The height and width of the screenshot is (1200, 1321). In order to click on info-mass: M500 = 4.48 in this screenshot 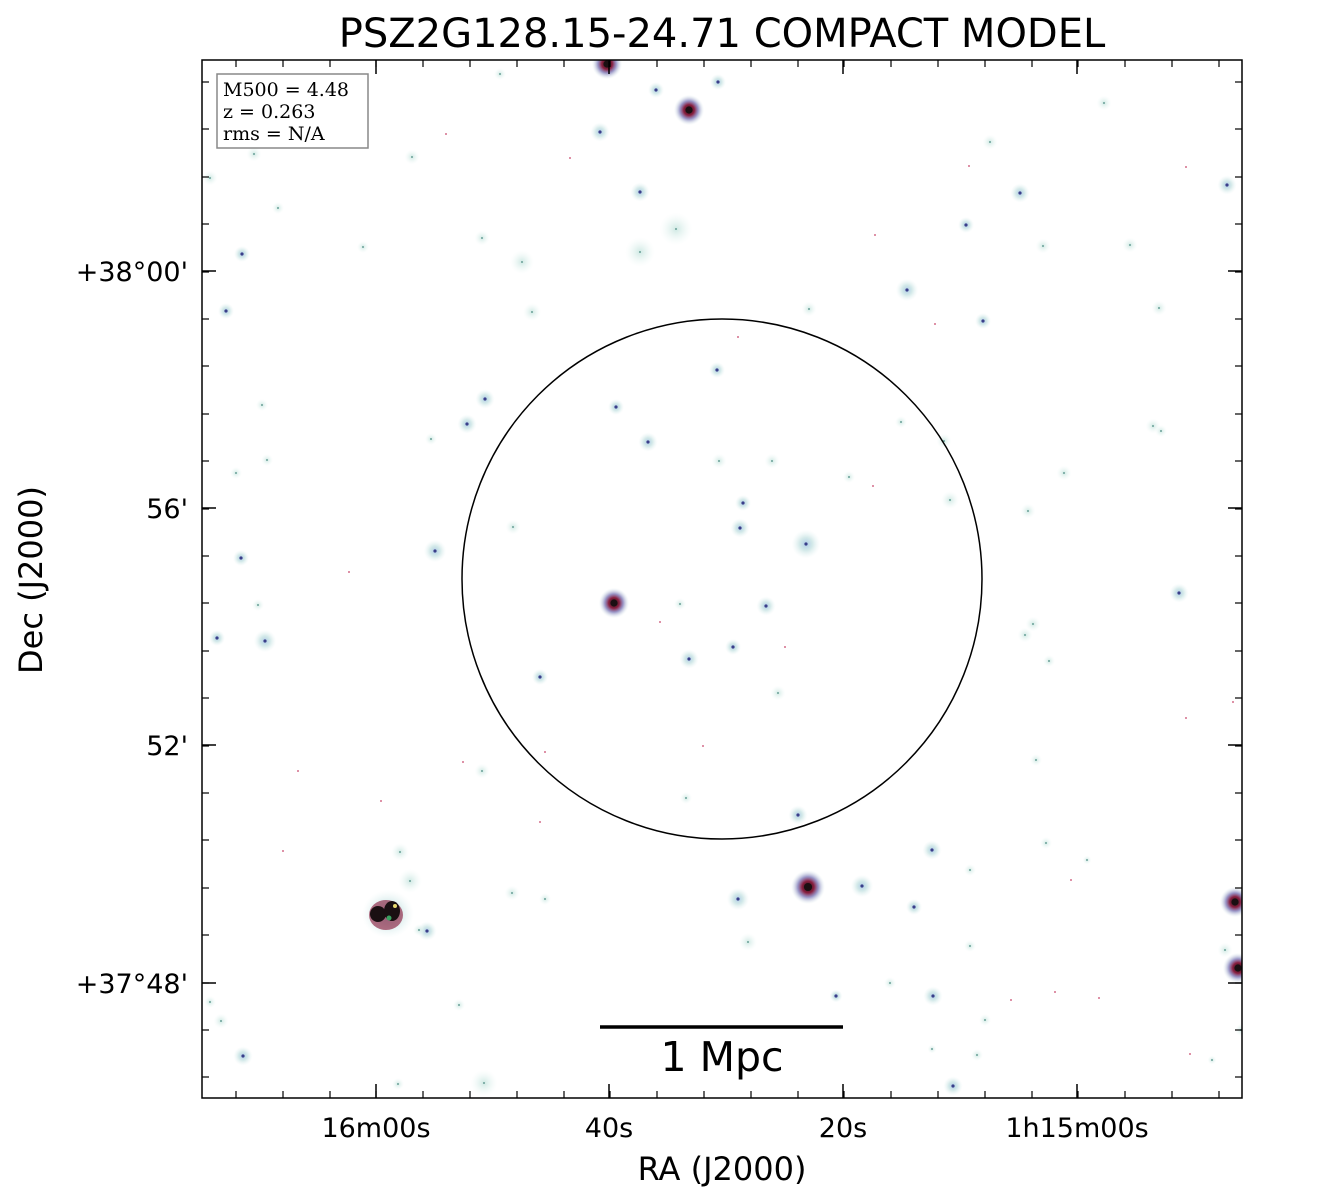, I will do `click(286, 90)`.